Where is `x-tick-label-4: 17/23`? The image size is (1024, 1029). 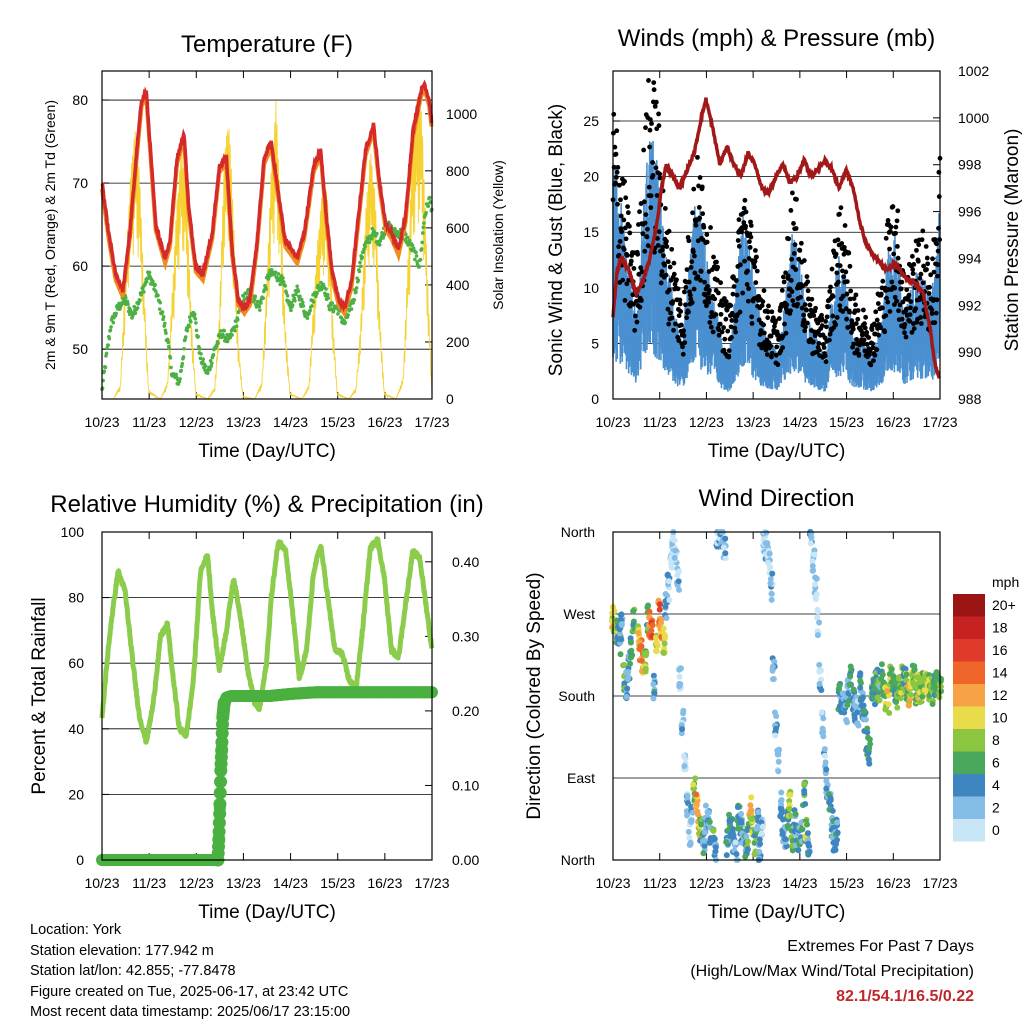 x-tick-label-4: 17/23 is located at coordinates (939, 883).